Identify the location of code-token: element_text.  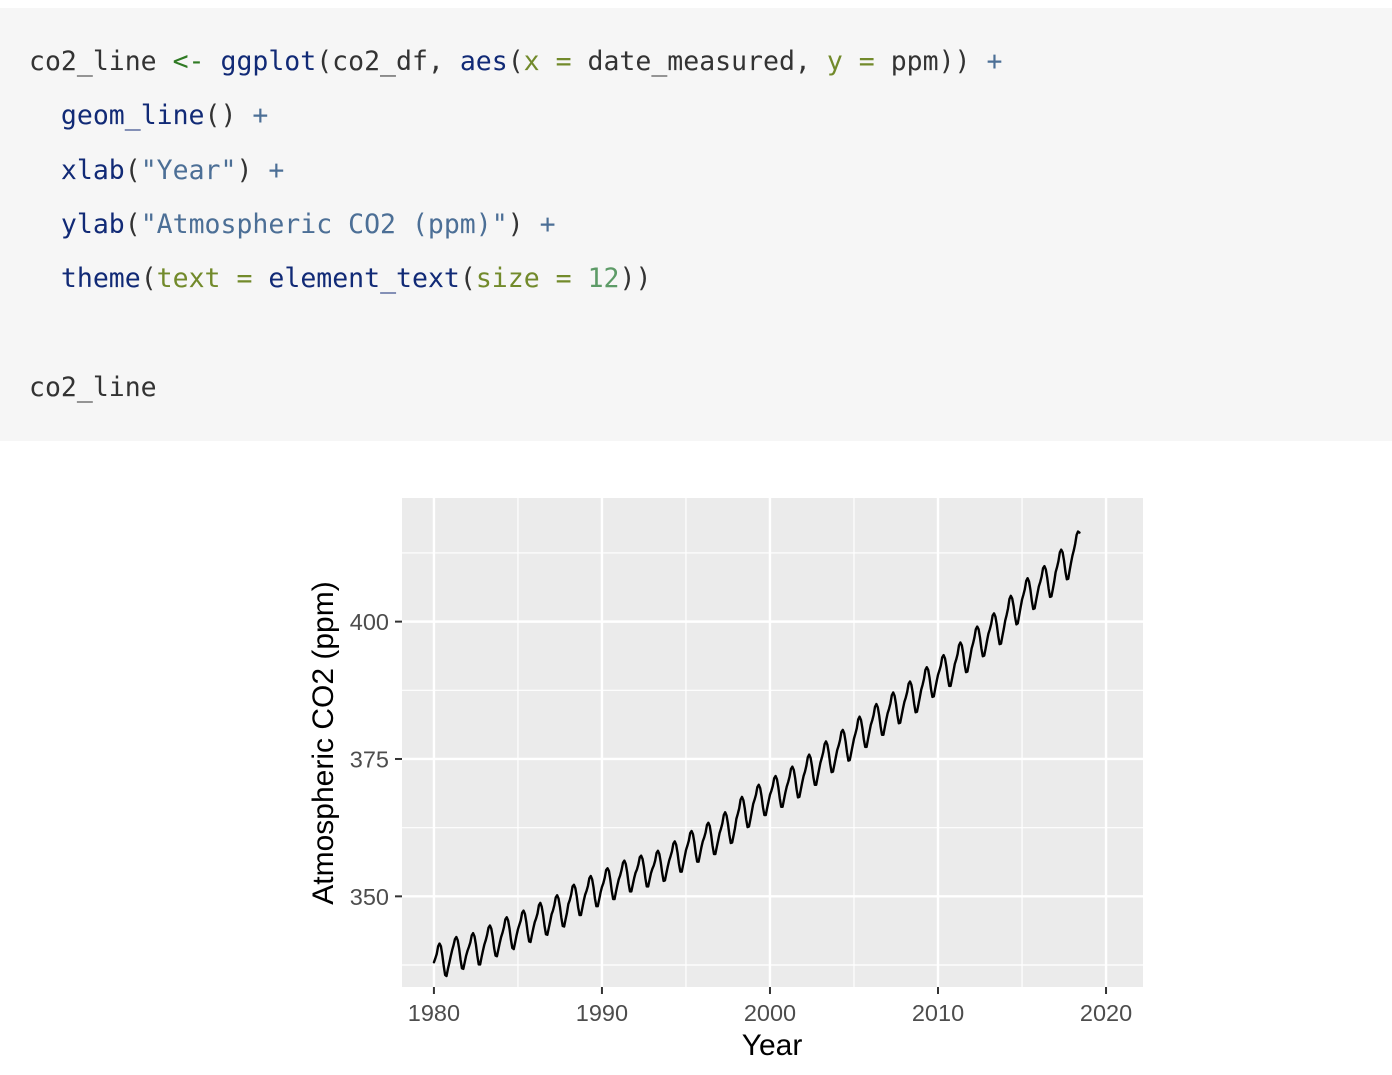
(364, 278).